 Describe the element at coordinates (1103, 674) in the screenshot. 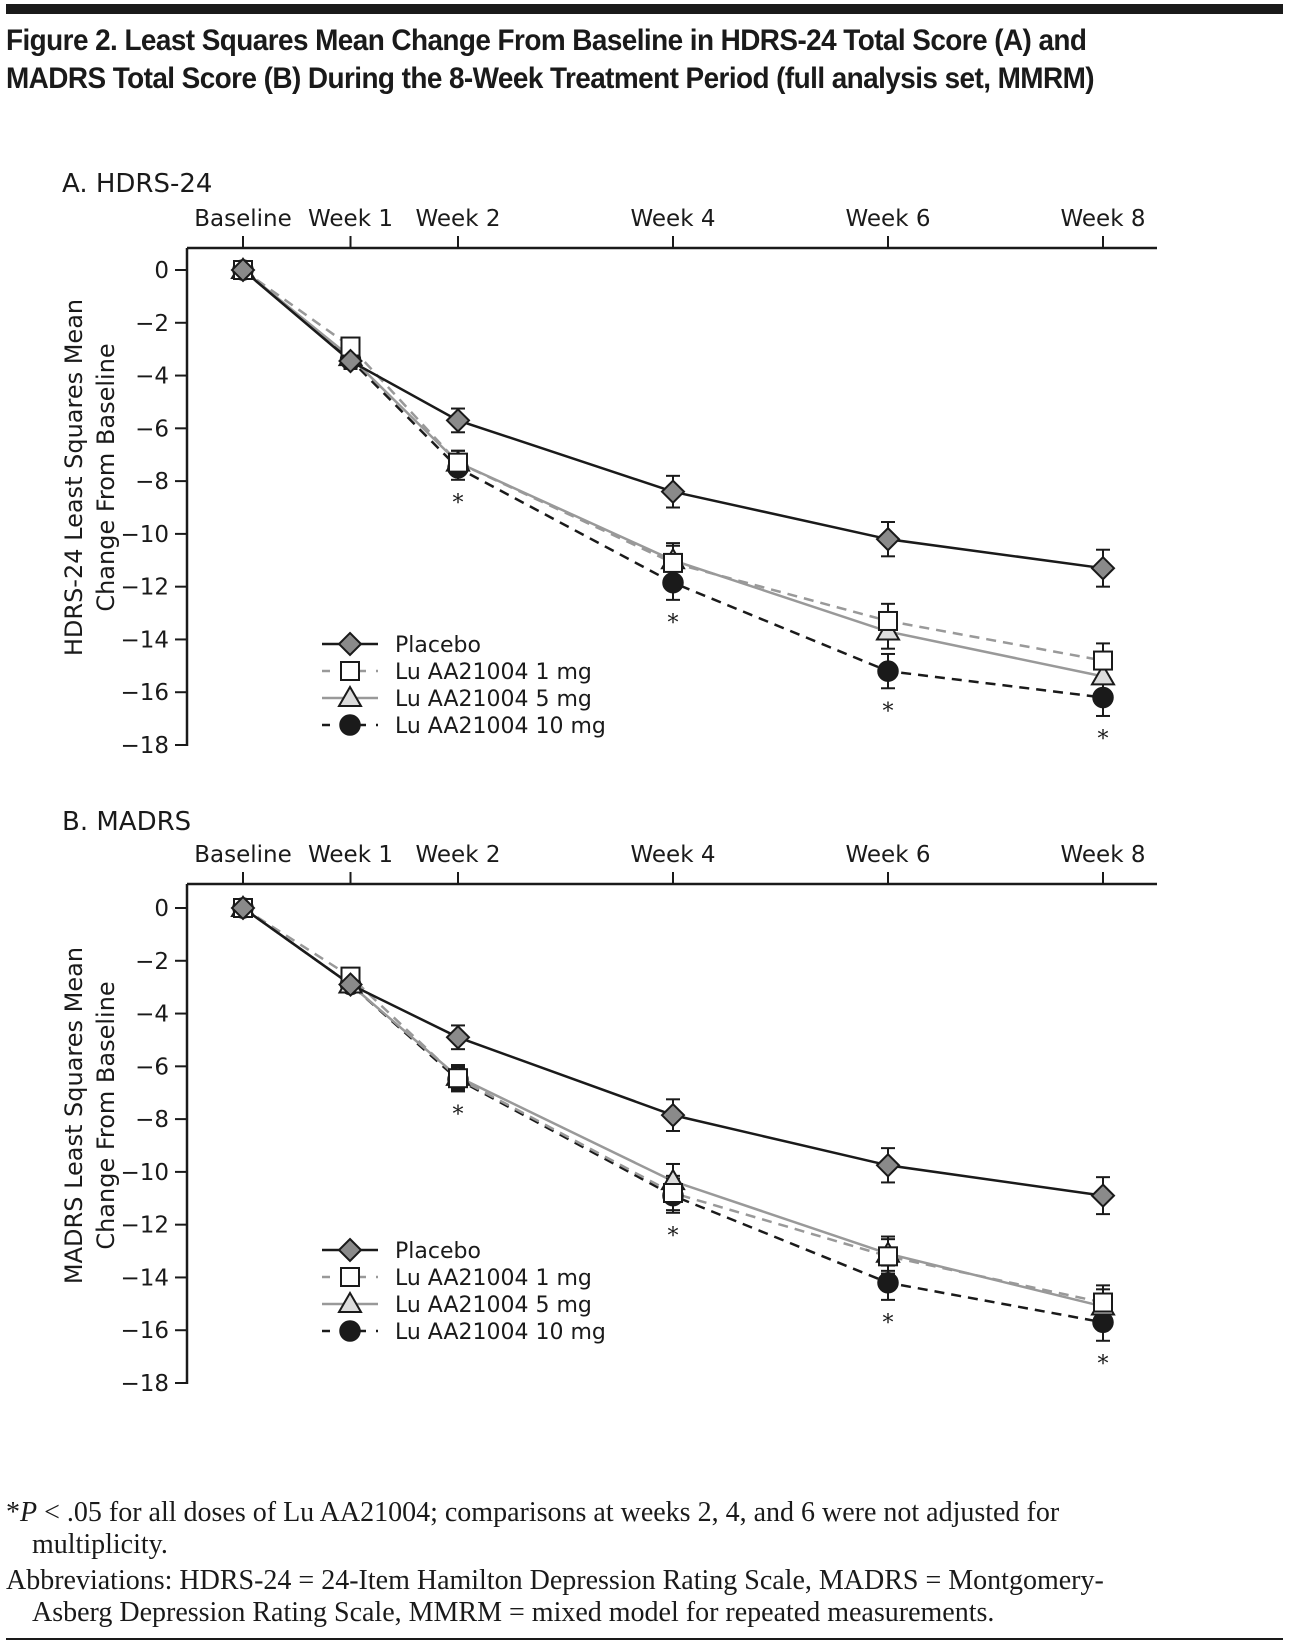

I see `data-point-triangle` at that location.